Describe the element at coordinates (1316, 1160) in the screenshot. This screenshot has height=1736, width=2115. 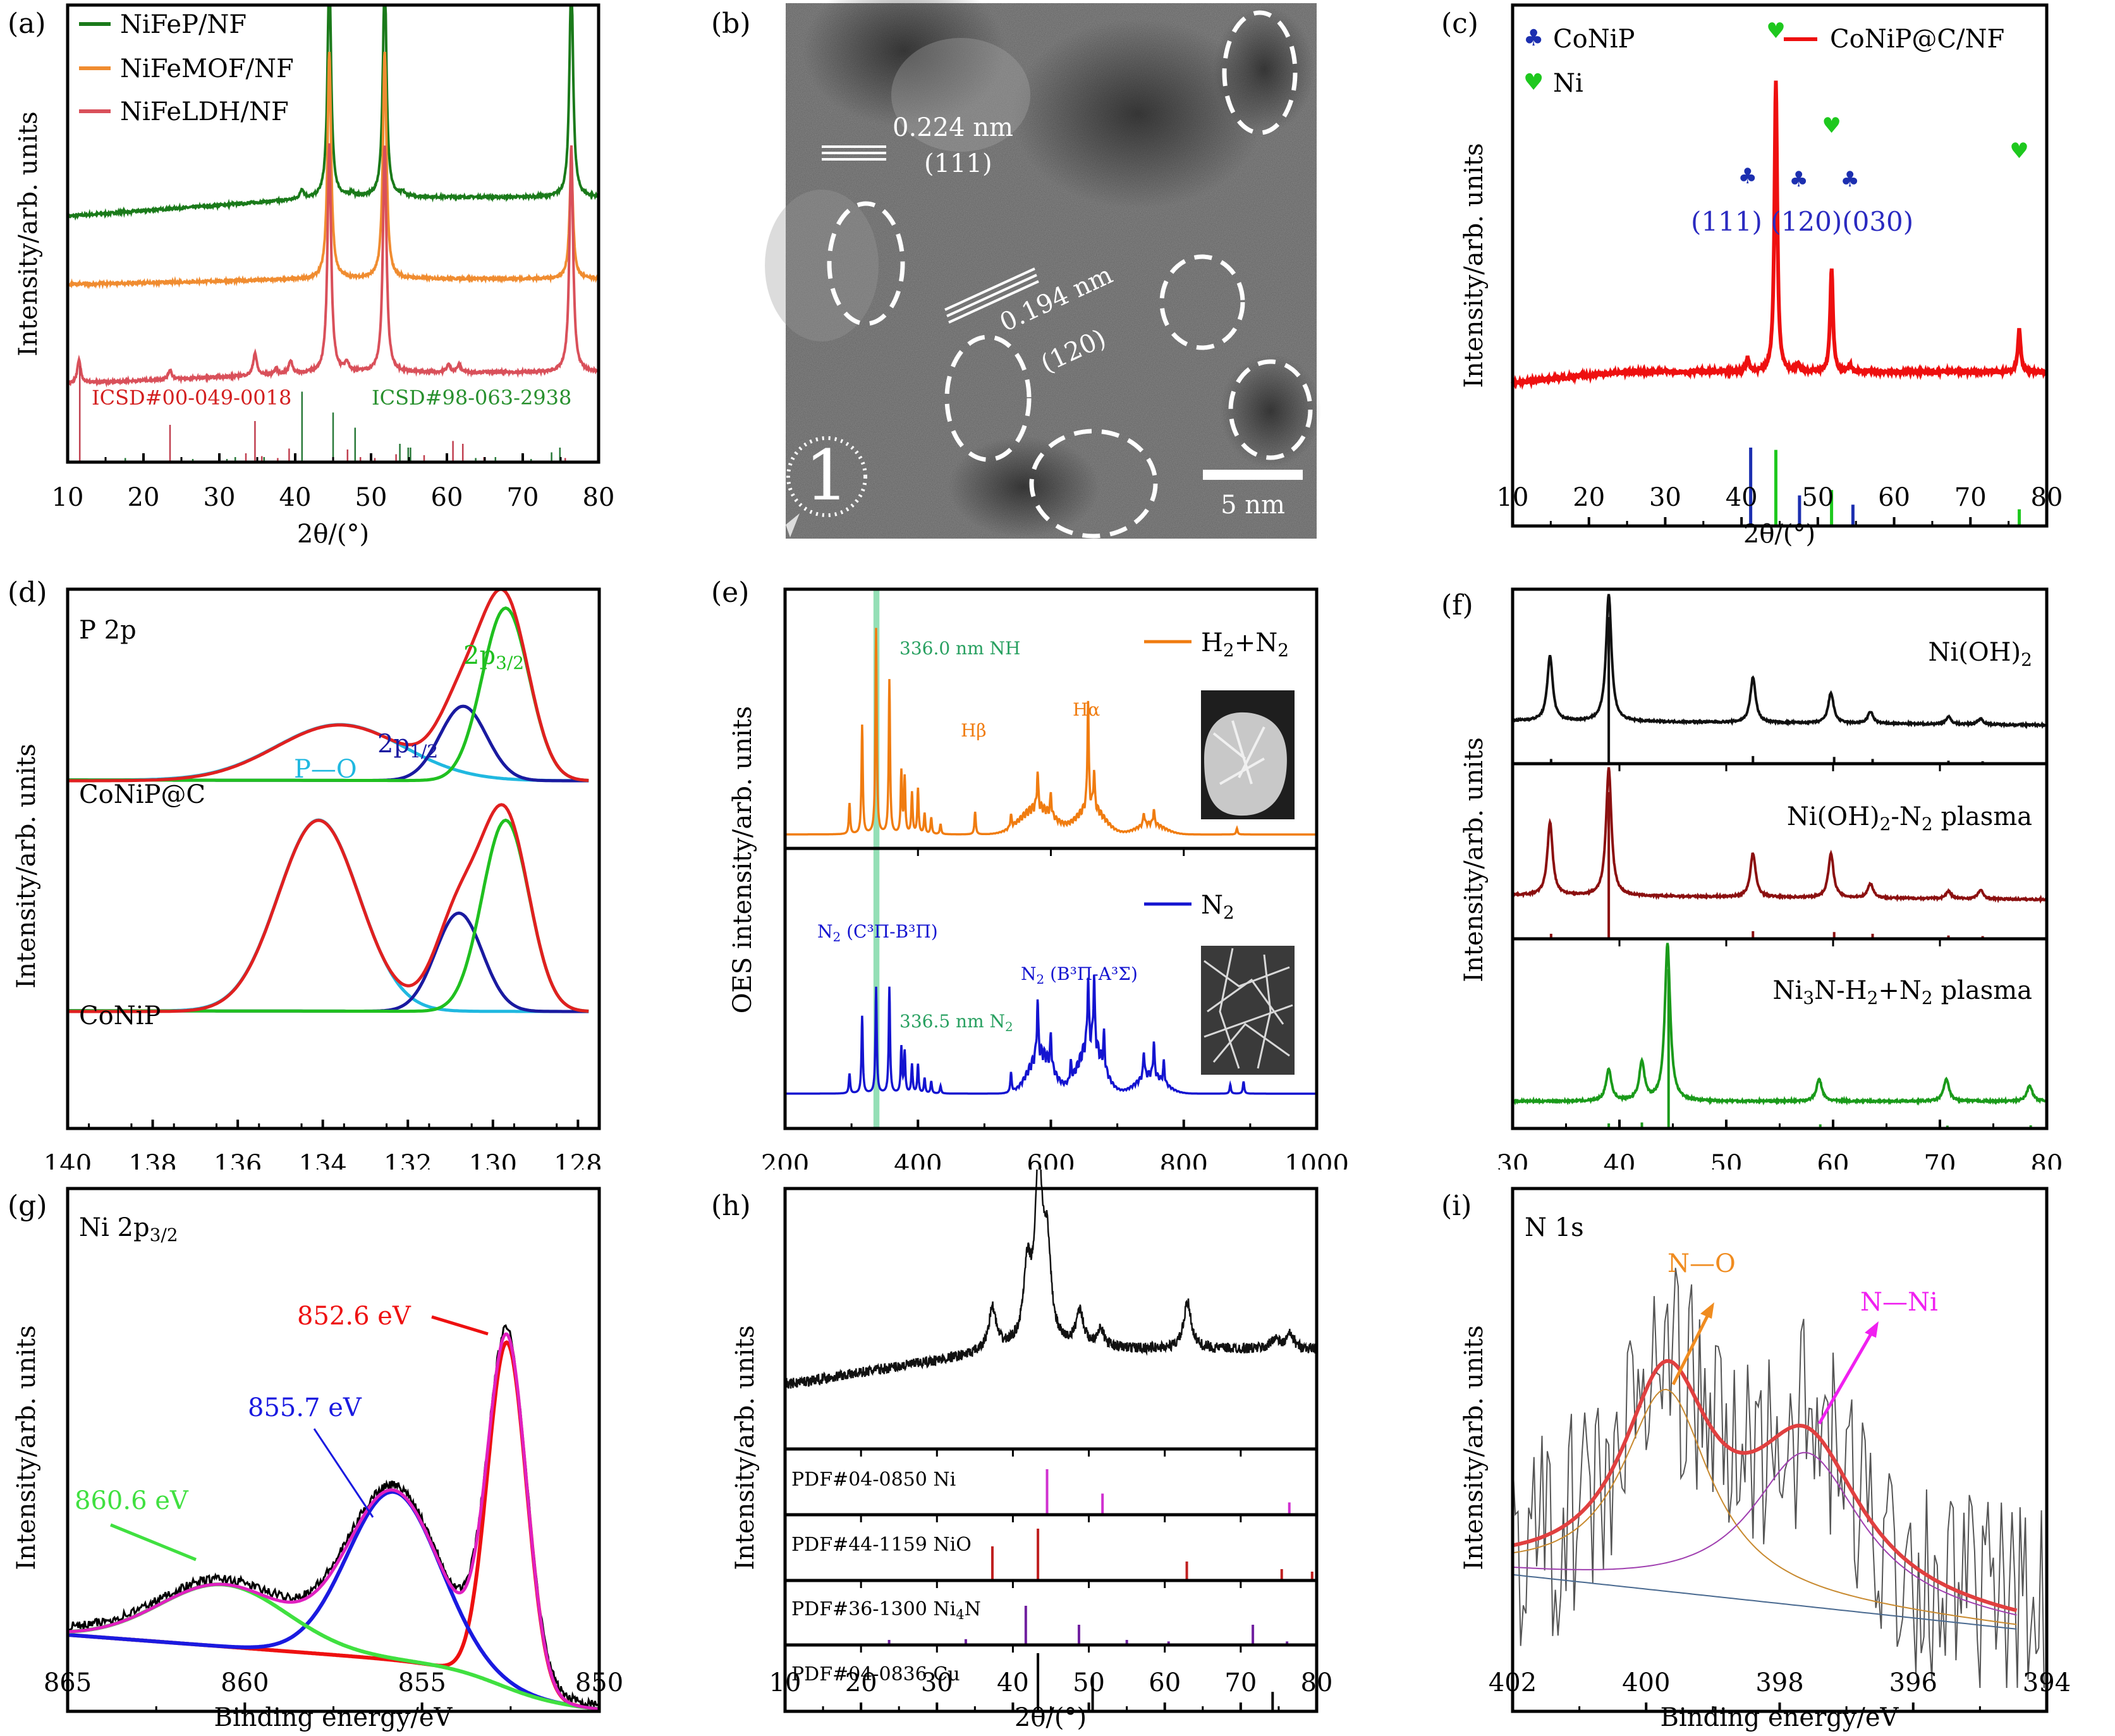
I see `x-tick-label: 1000` at that location.